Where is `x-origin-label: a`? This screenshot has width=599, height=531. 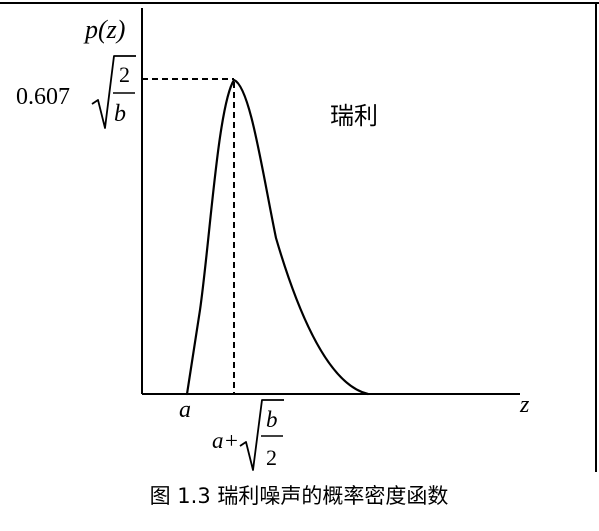
x-origin-label: a is located at coordinates (185, 410).